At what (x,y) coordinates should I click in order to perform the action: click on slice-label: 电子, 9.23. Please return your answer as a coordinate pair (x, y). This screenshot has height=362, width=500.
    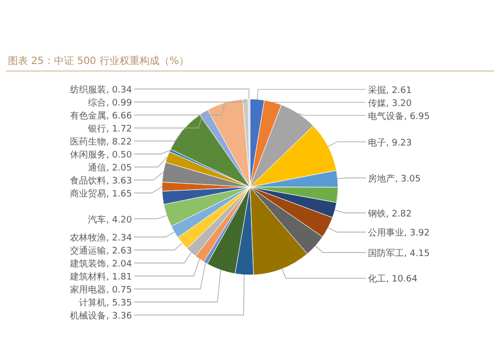
    Looking at the image, I should click on (390, 142).